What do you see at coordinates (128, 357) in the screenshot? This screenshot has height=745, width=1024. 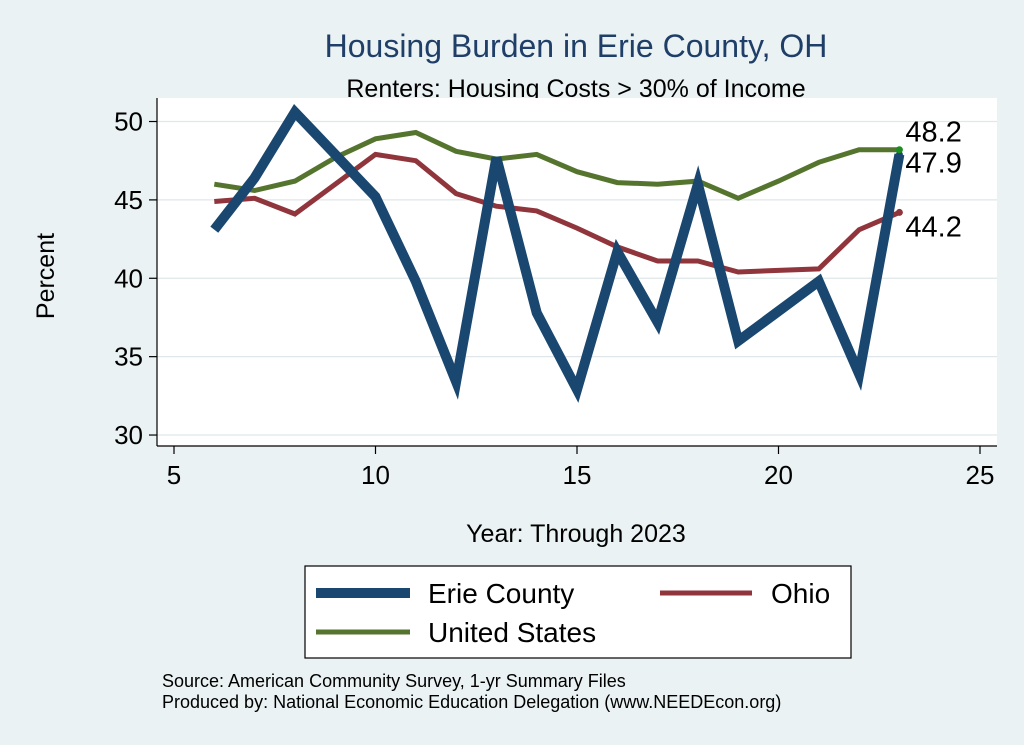 I see `y-tick-label-35: 35` at bounding box center [128, 357].